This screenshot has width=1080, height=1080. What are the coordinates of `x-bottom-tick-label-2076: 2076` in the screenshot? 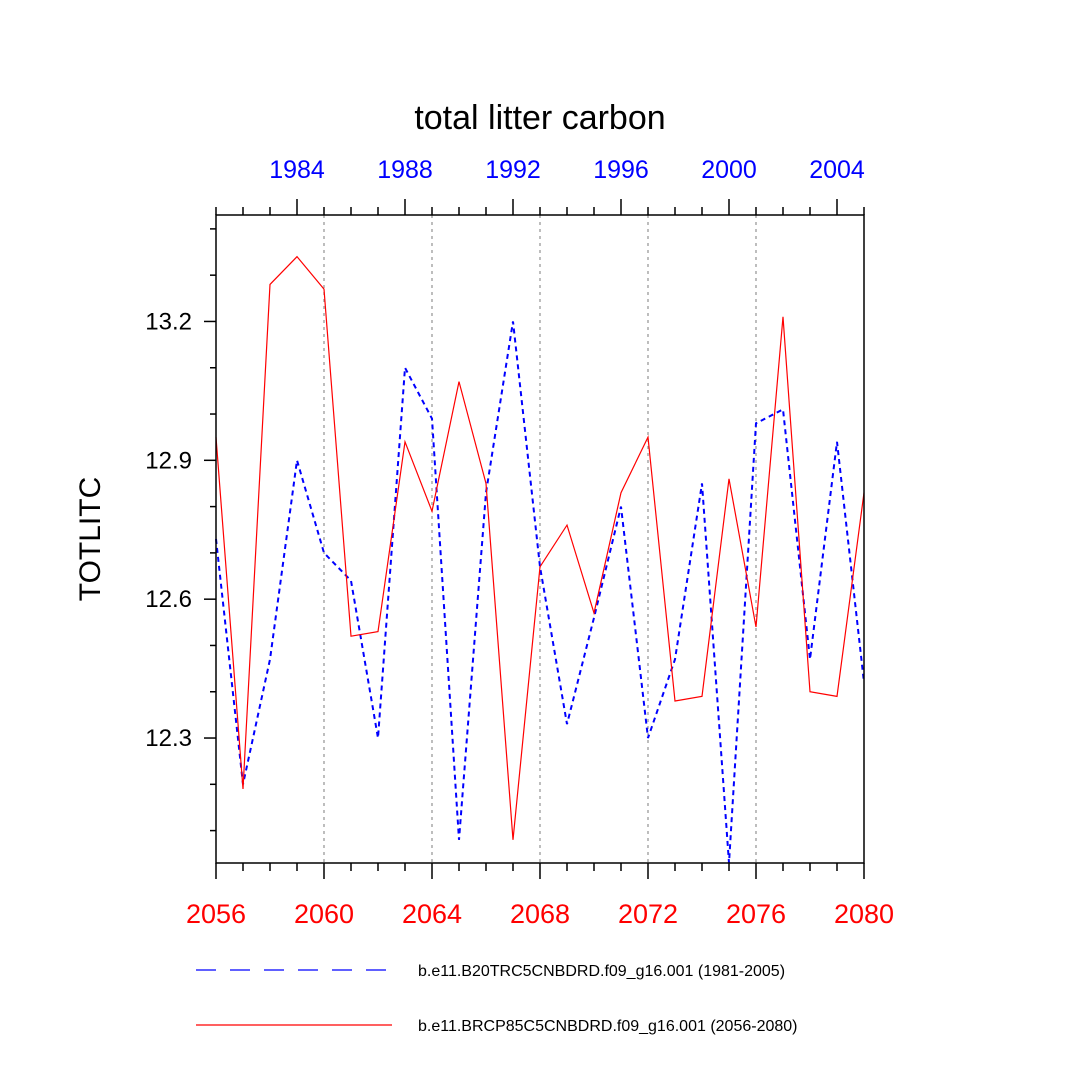 It's located at (756, 914).